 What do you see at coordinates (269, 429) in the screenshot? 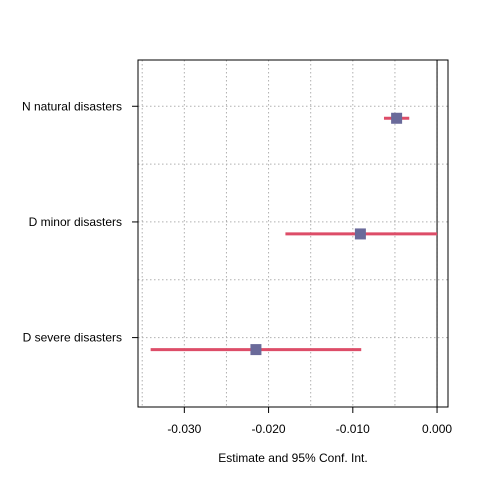
I see `x-tick-label-1: -0.020` at bounding box center [269, 429].